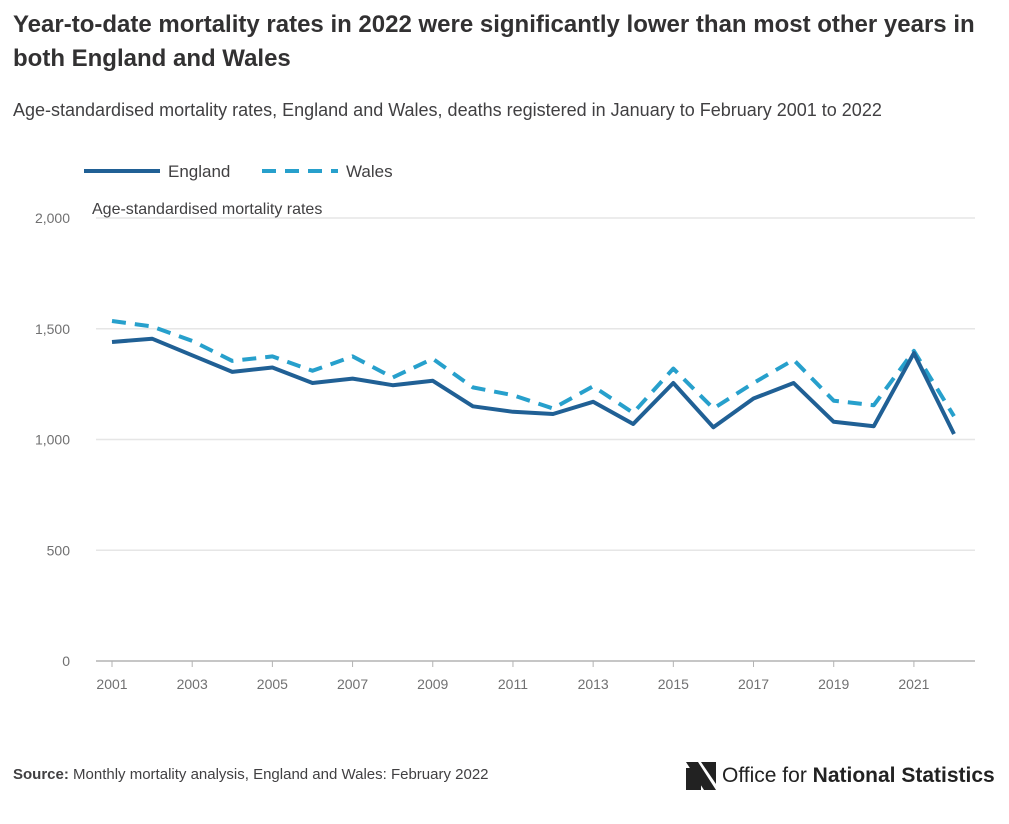 The height and width of the screenshot is (824, 1009). I want to click on x-tick-label: 2021, so click(913, 684).